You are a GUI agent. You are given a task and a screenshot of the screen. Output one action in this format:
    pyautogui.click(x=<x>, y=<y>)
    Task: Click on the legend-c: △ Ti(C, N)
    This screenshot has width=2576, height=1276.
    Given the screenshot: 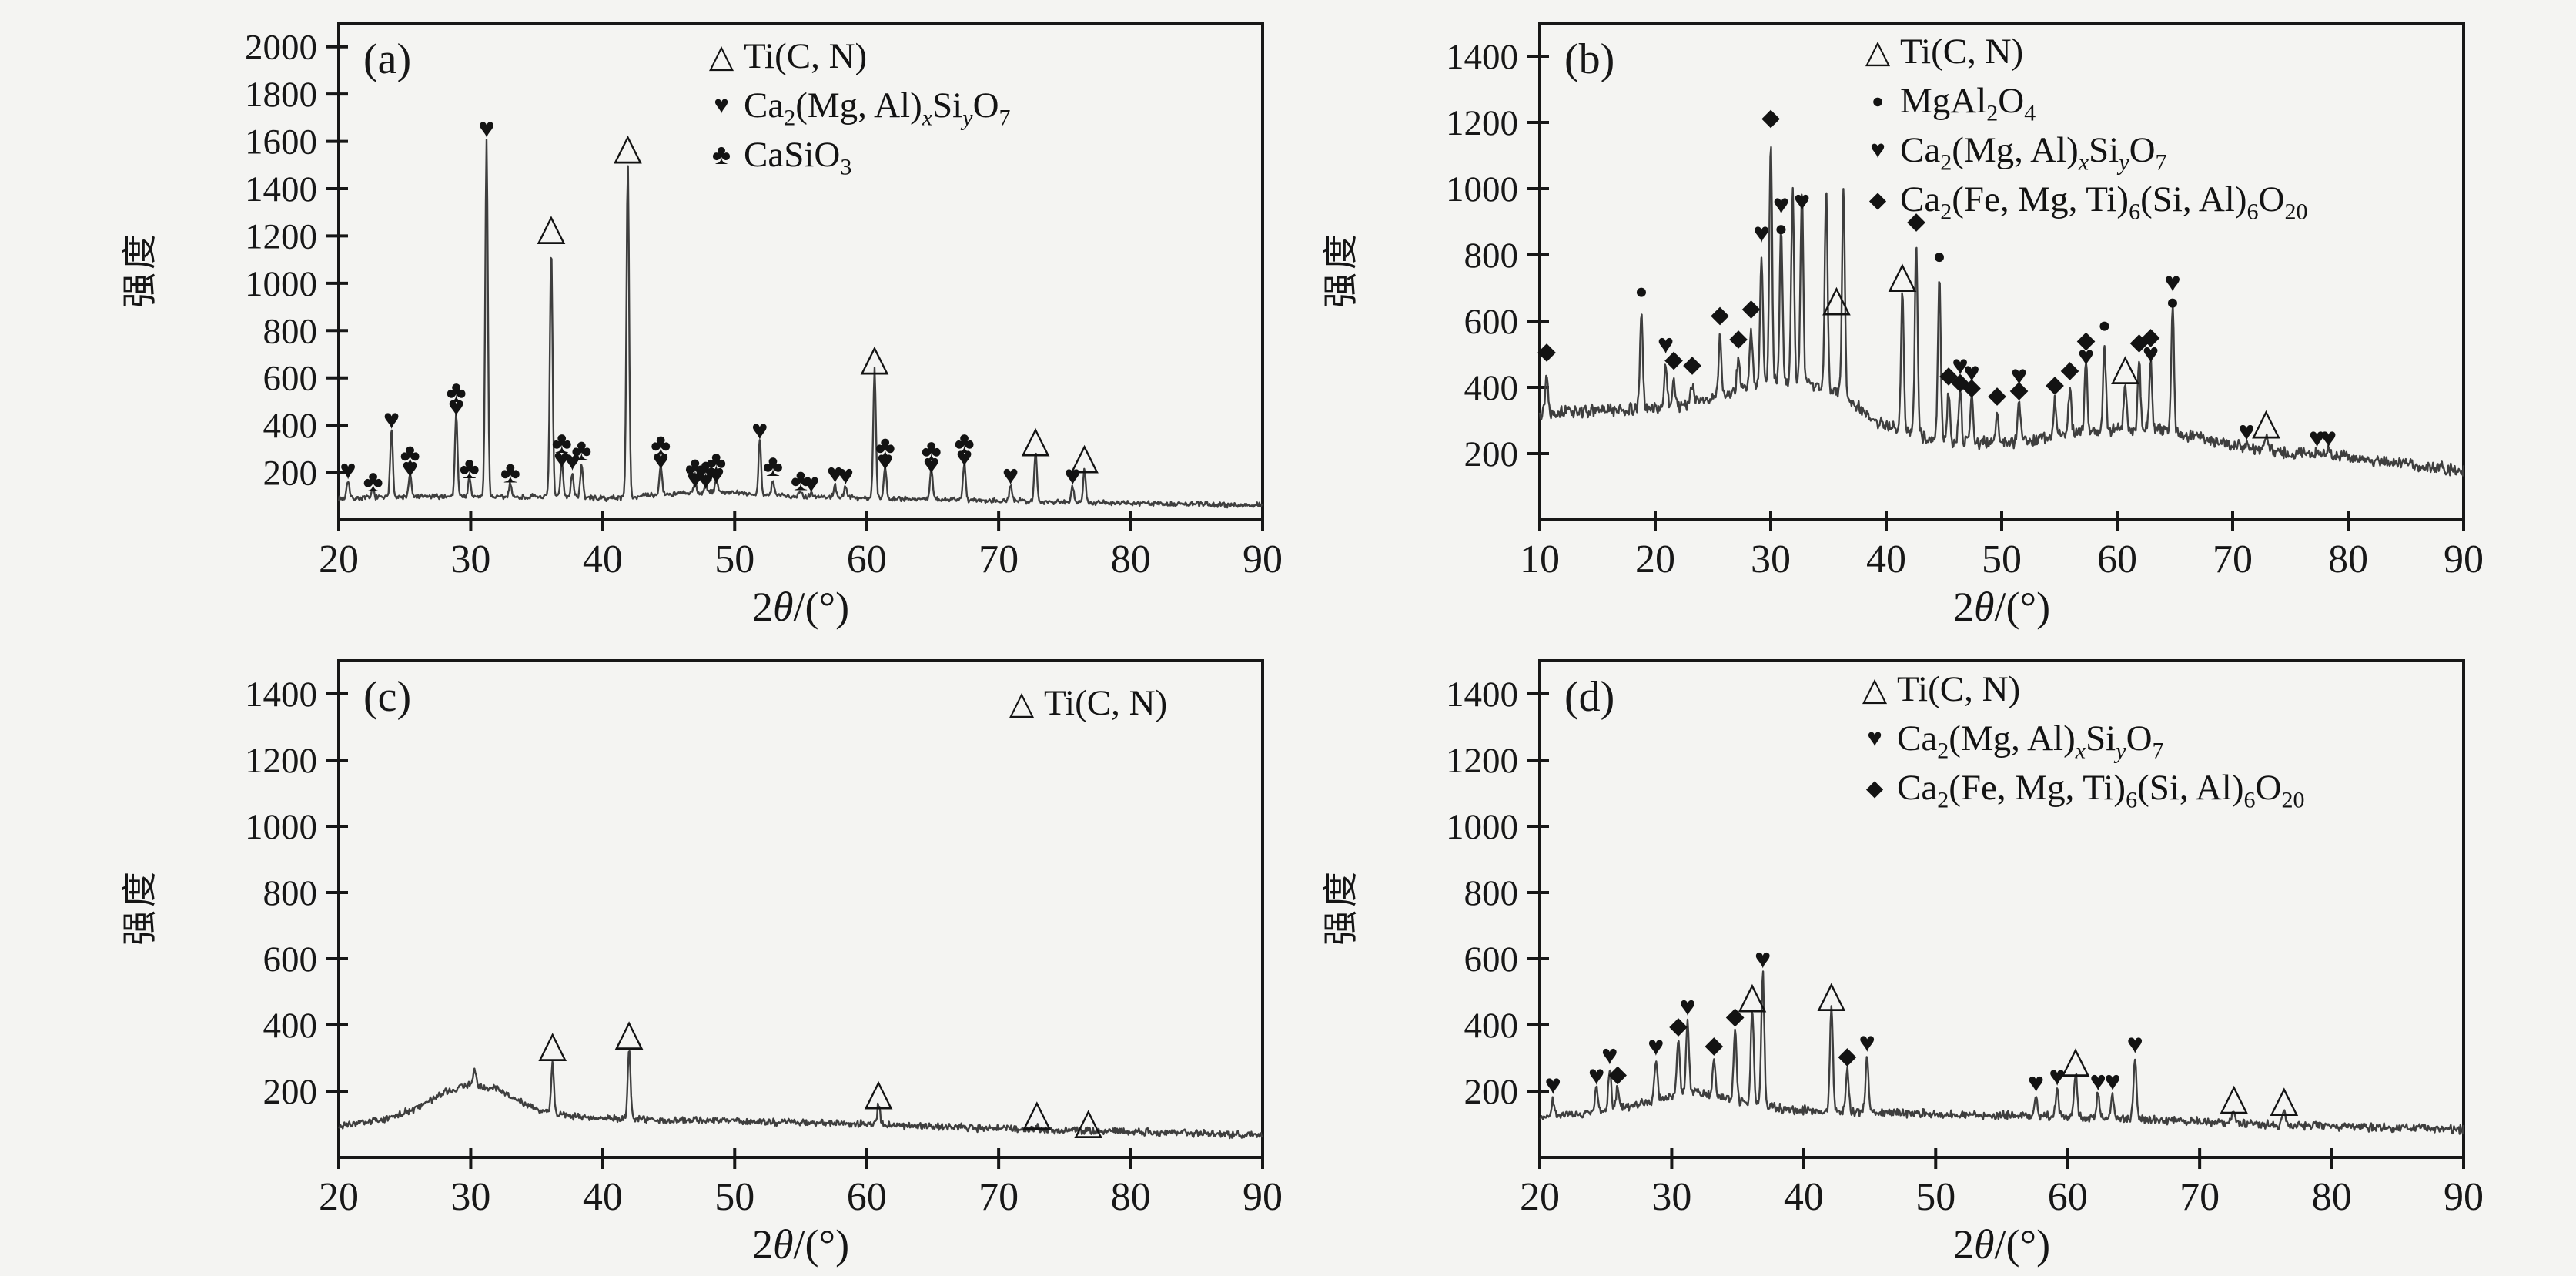 What is the action you would take?
    pyautogui.click(x=1083, y=703)
    